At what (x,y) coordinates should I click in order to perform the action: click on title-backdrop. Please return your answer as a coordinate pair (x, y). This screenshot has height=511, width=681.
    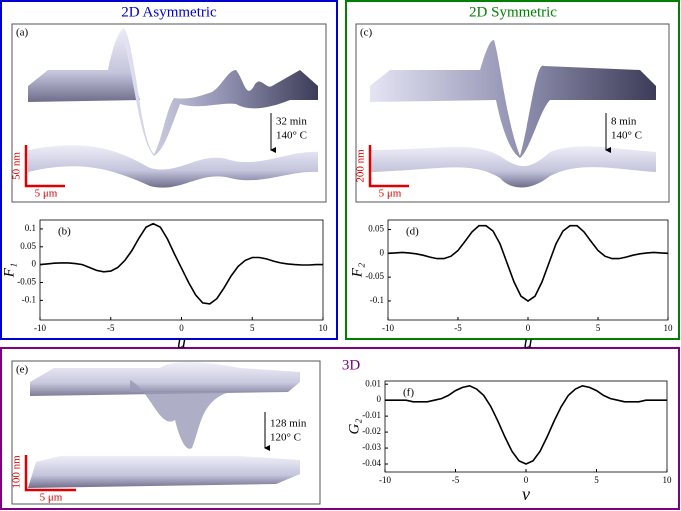
    Looking at the image, I should click on (351, 366).